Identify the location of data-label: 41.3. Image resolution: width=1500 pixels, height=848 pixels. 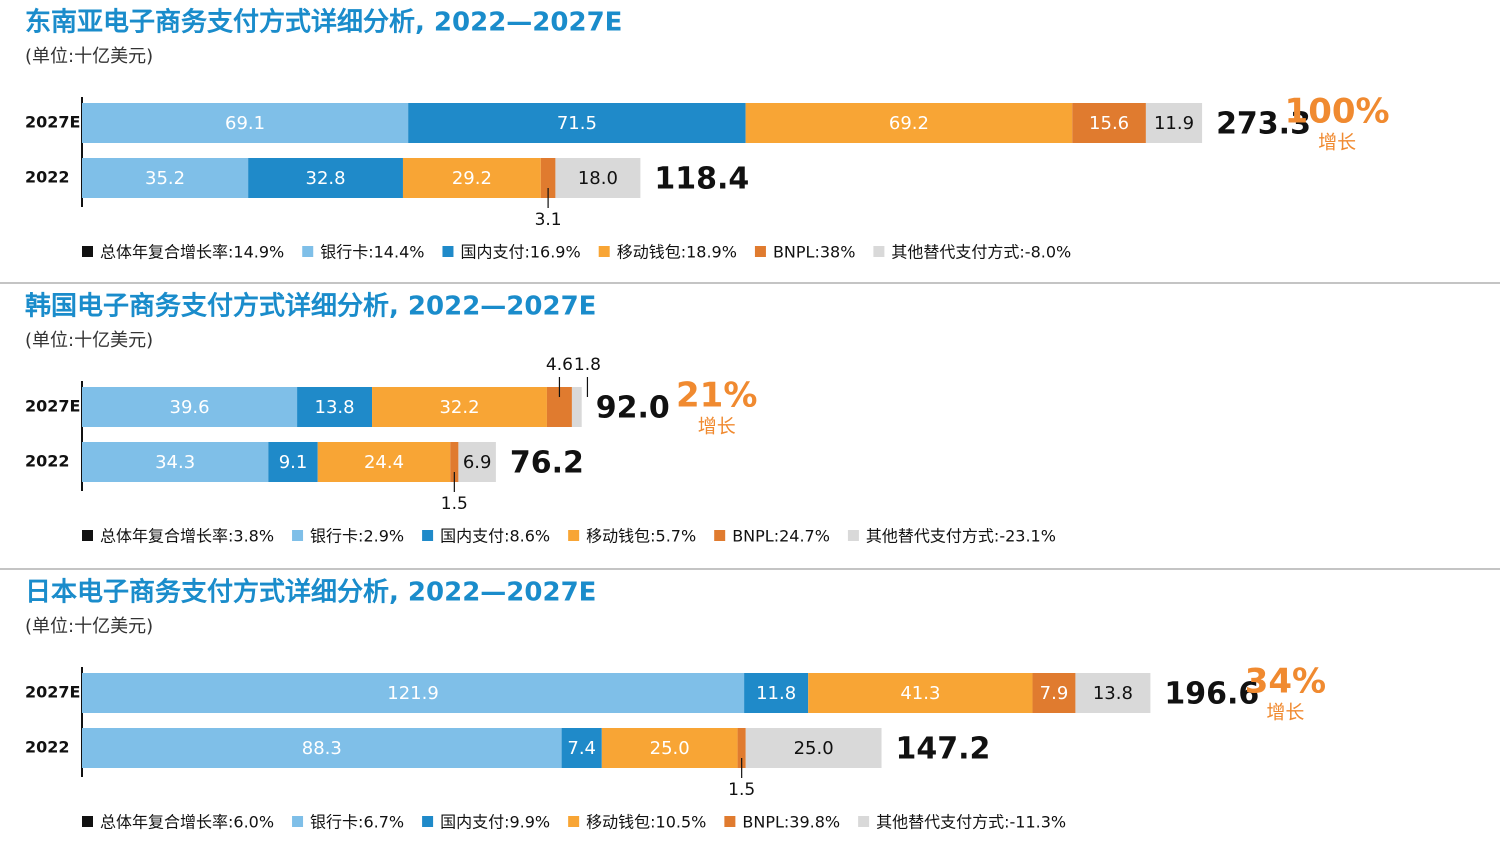
(920, 693).